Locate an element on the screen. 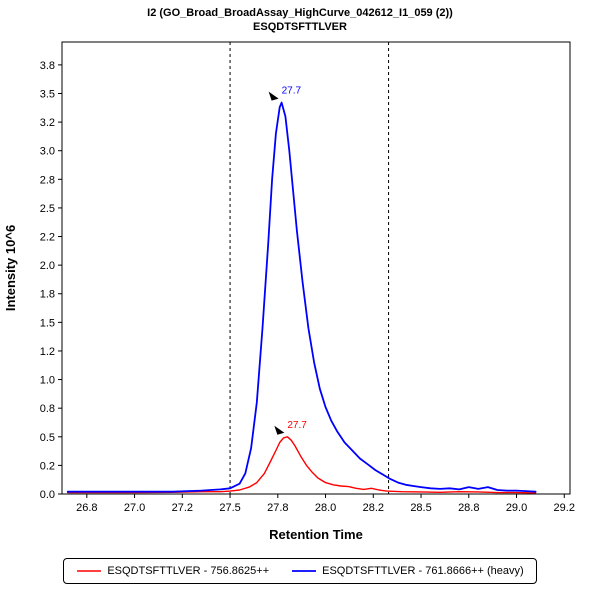 The image size is (600, 600). y-tick-label: 1.0 is located at coordinates (47, 381).